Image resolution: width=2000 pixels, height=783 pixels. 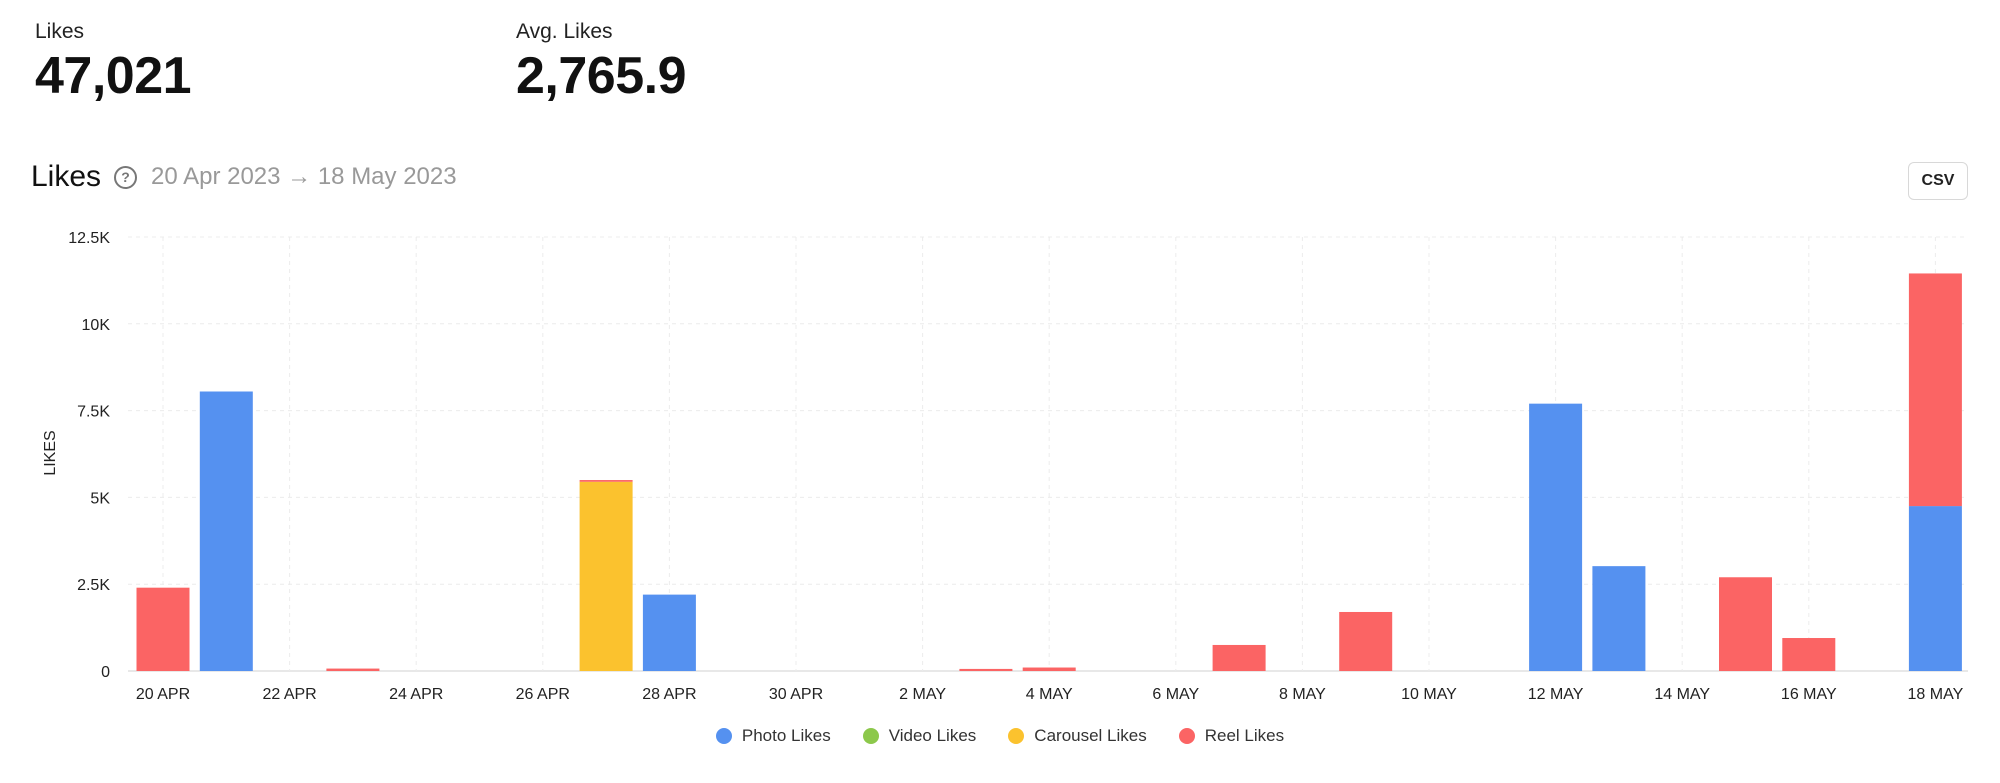 What do you see at coordinates (289, 694) in the screenshot?
I see `x-tick-label: 22 APR` at bounding box center [289, 694].